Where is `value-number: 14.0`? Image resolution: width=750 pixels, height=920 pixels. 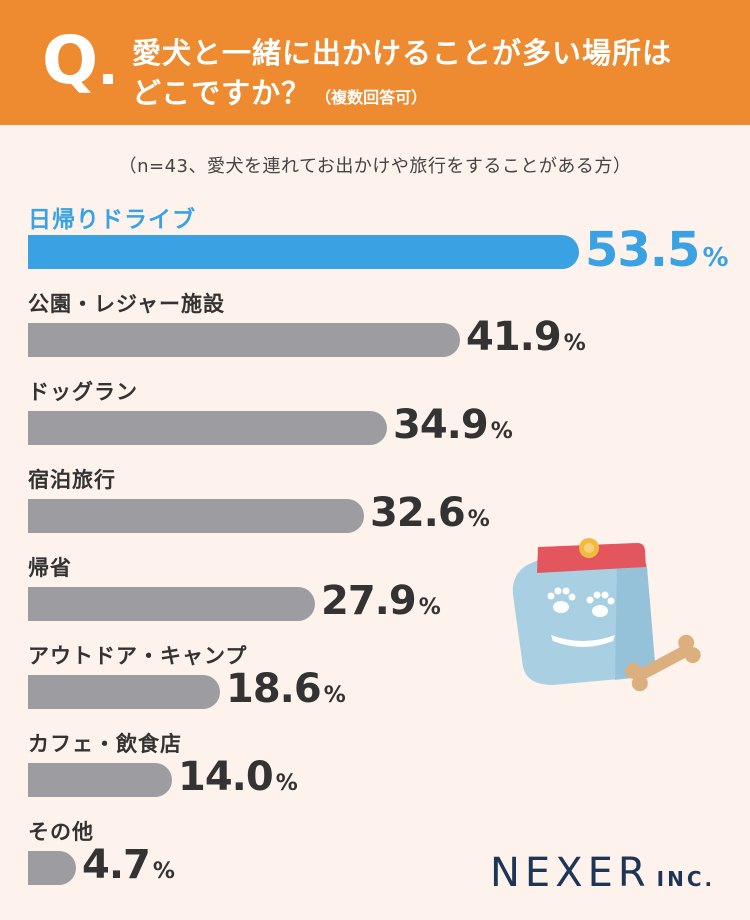 value-number: 14.0 is located at coordinates (226, 777).